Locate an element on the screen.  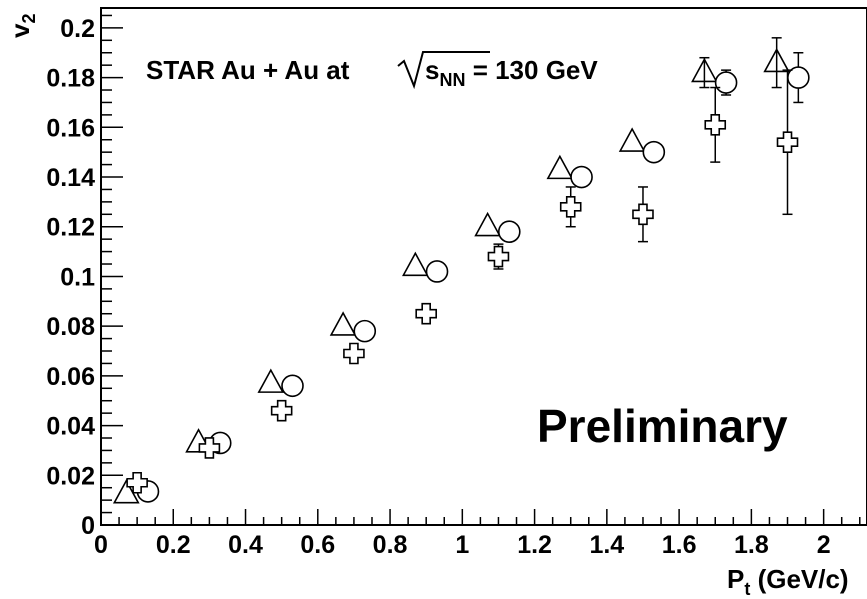
annotation-nn: NN is located at coordinates (452, 80).